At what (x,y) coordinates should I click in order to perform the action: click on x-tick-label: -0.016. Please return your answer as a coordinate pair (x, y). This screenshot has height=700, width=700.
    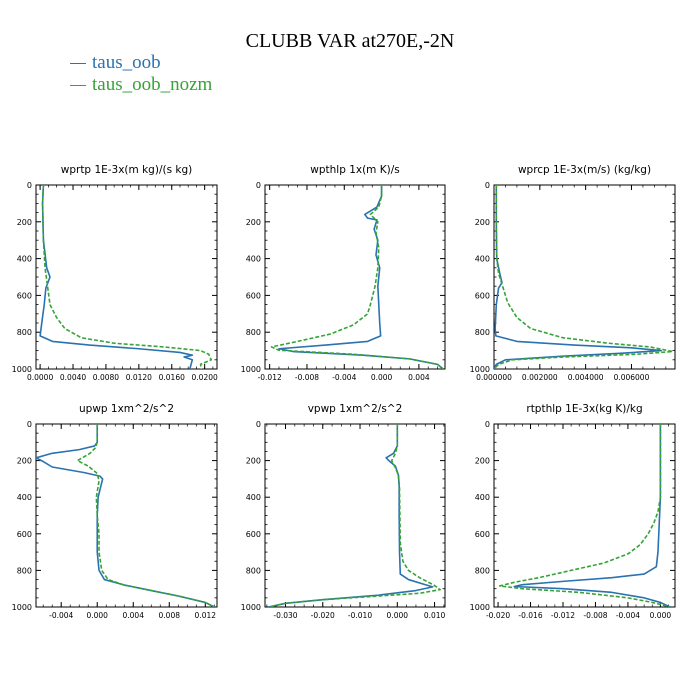
    Looking at the image, I should click on (530, 615).